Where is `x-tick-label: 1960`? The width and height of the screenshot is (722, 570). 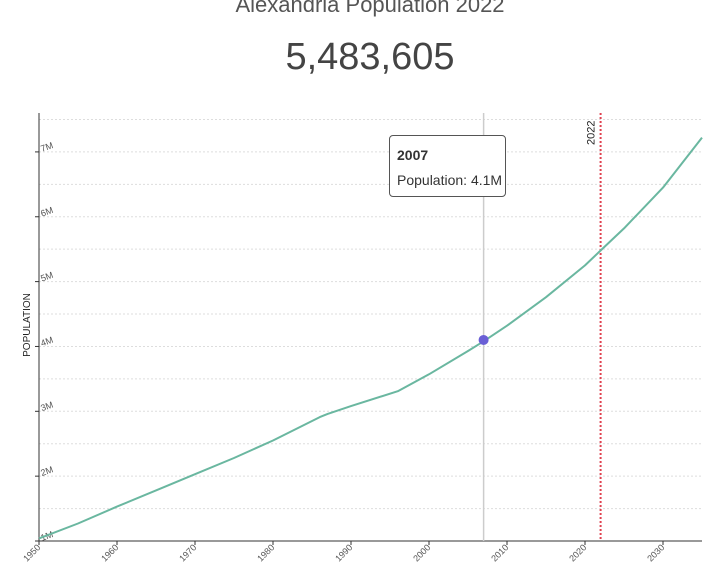 x-tick-label: 1960 is located at coordinates (109, 552).